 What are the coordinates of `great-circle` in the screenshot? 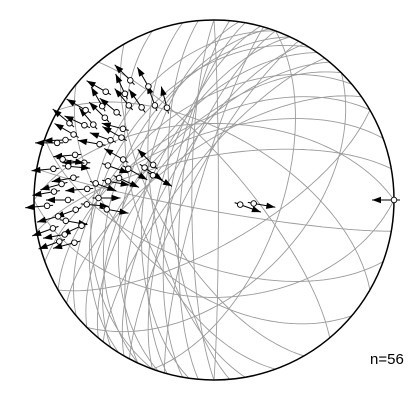 It's located at (199, 200).